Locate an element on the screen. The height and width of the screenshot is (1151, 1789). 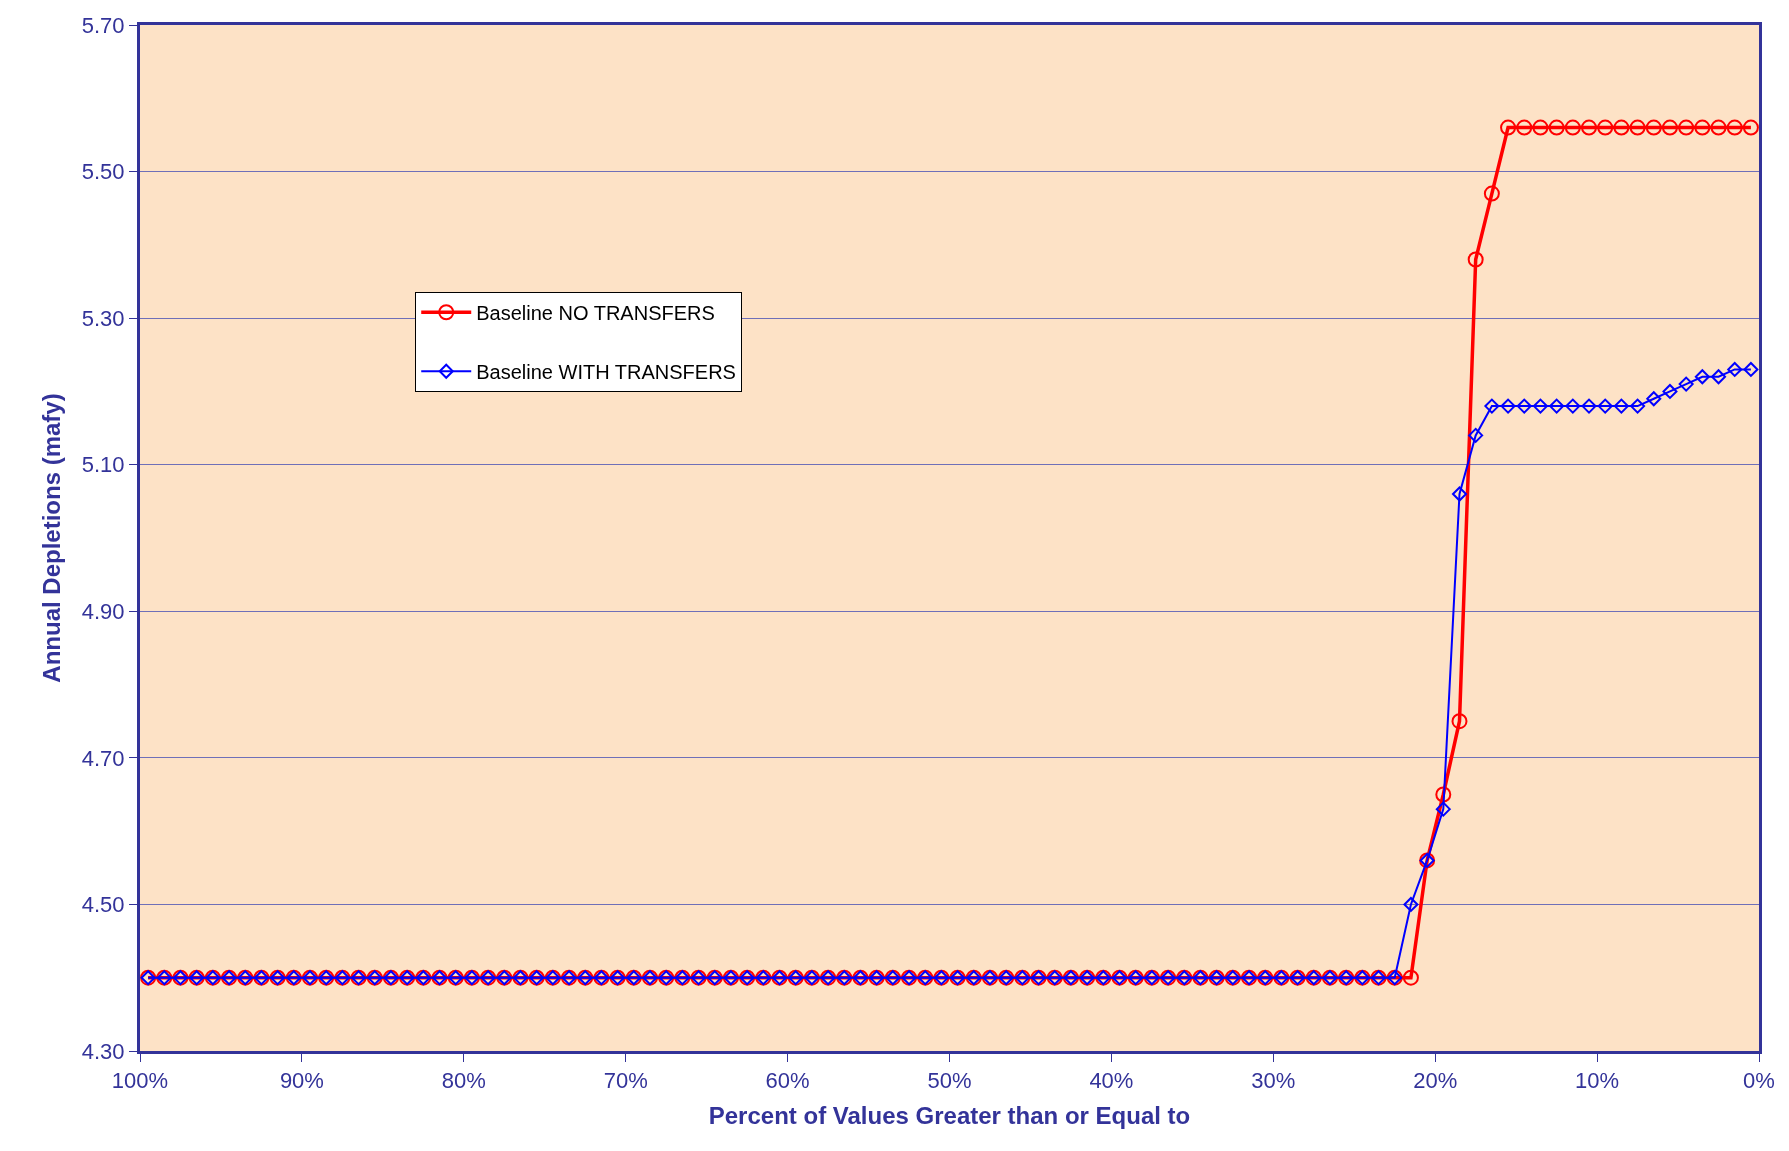
y-tick-label: 5.30 is located at coordinates (103, 318).